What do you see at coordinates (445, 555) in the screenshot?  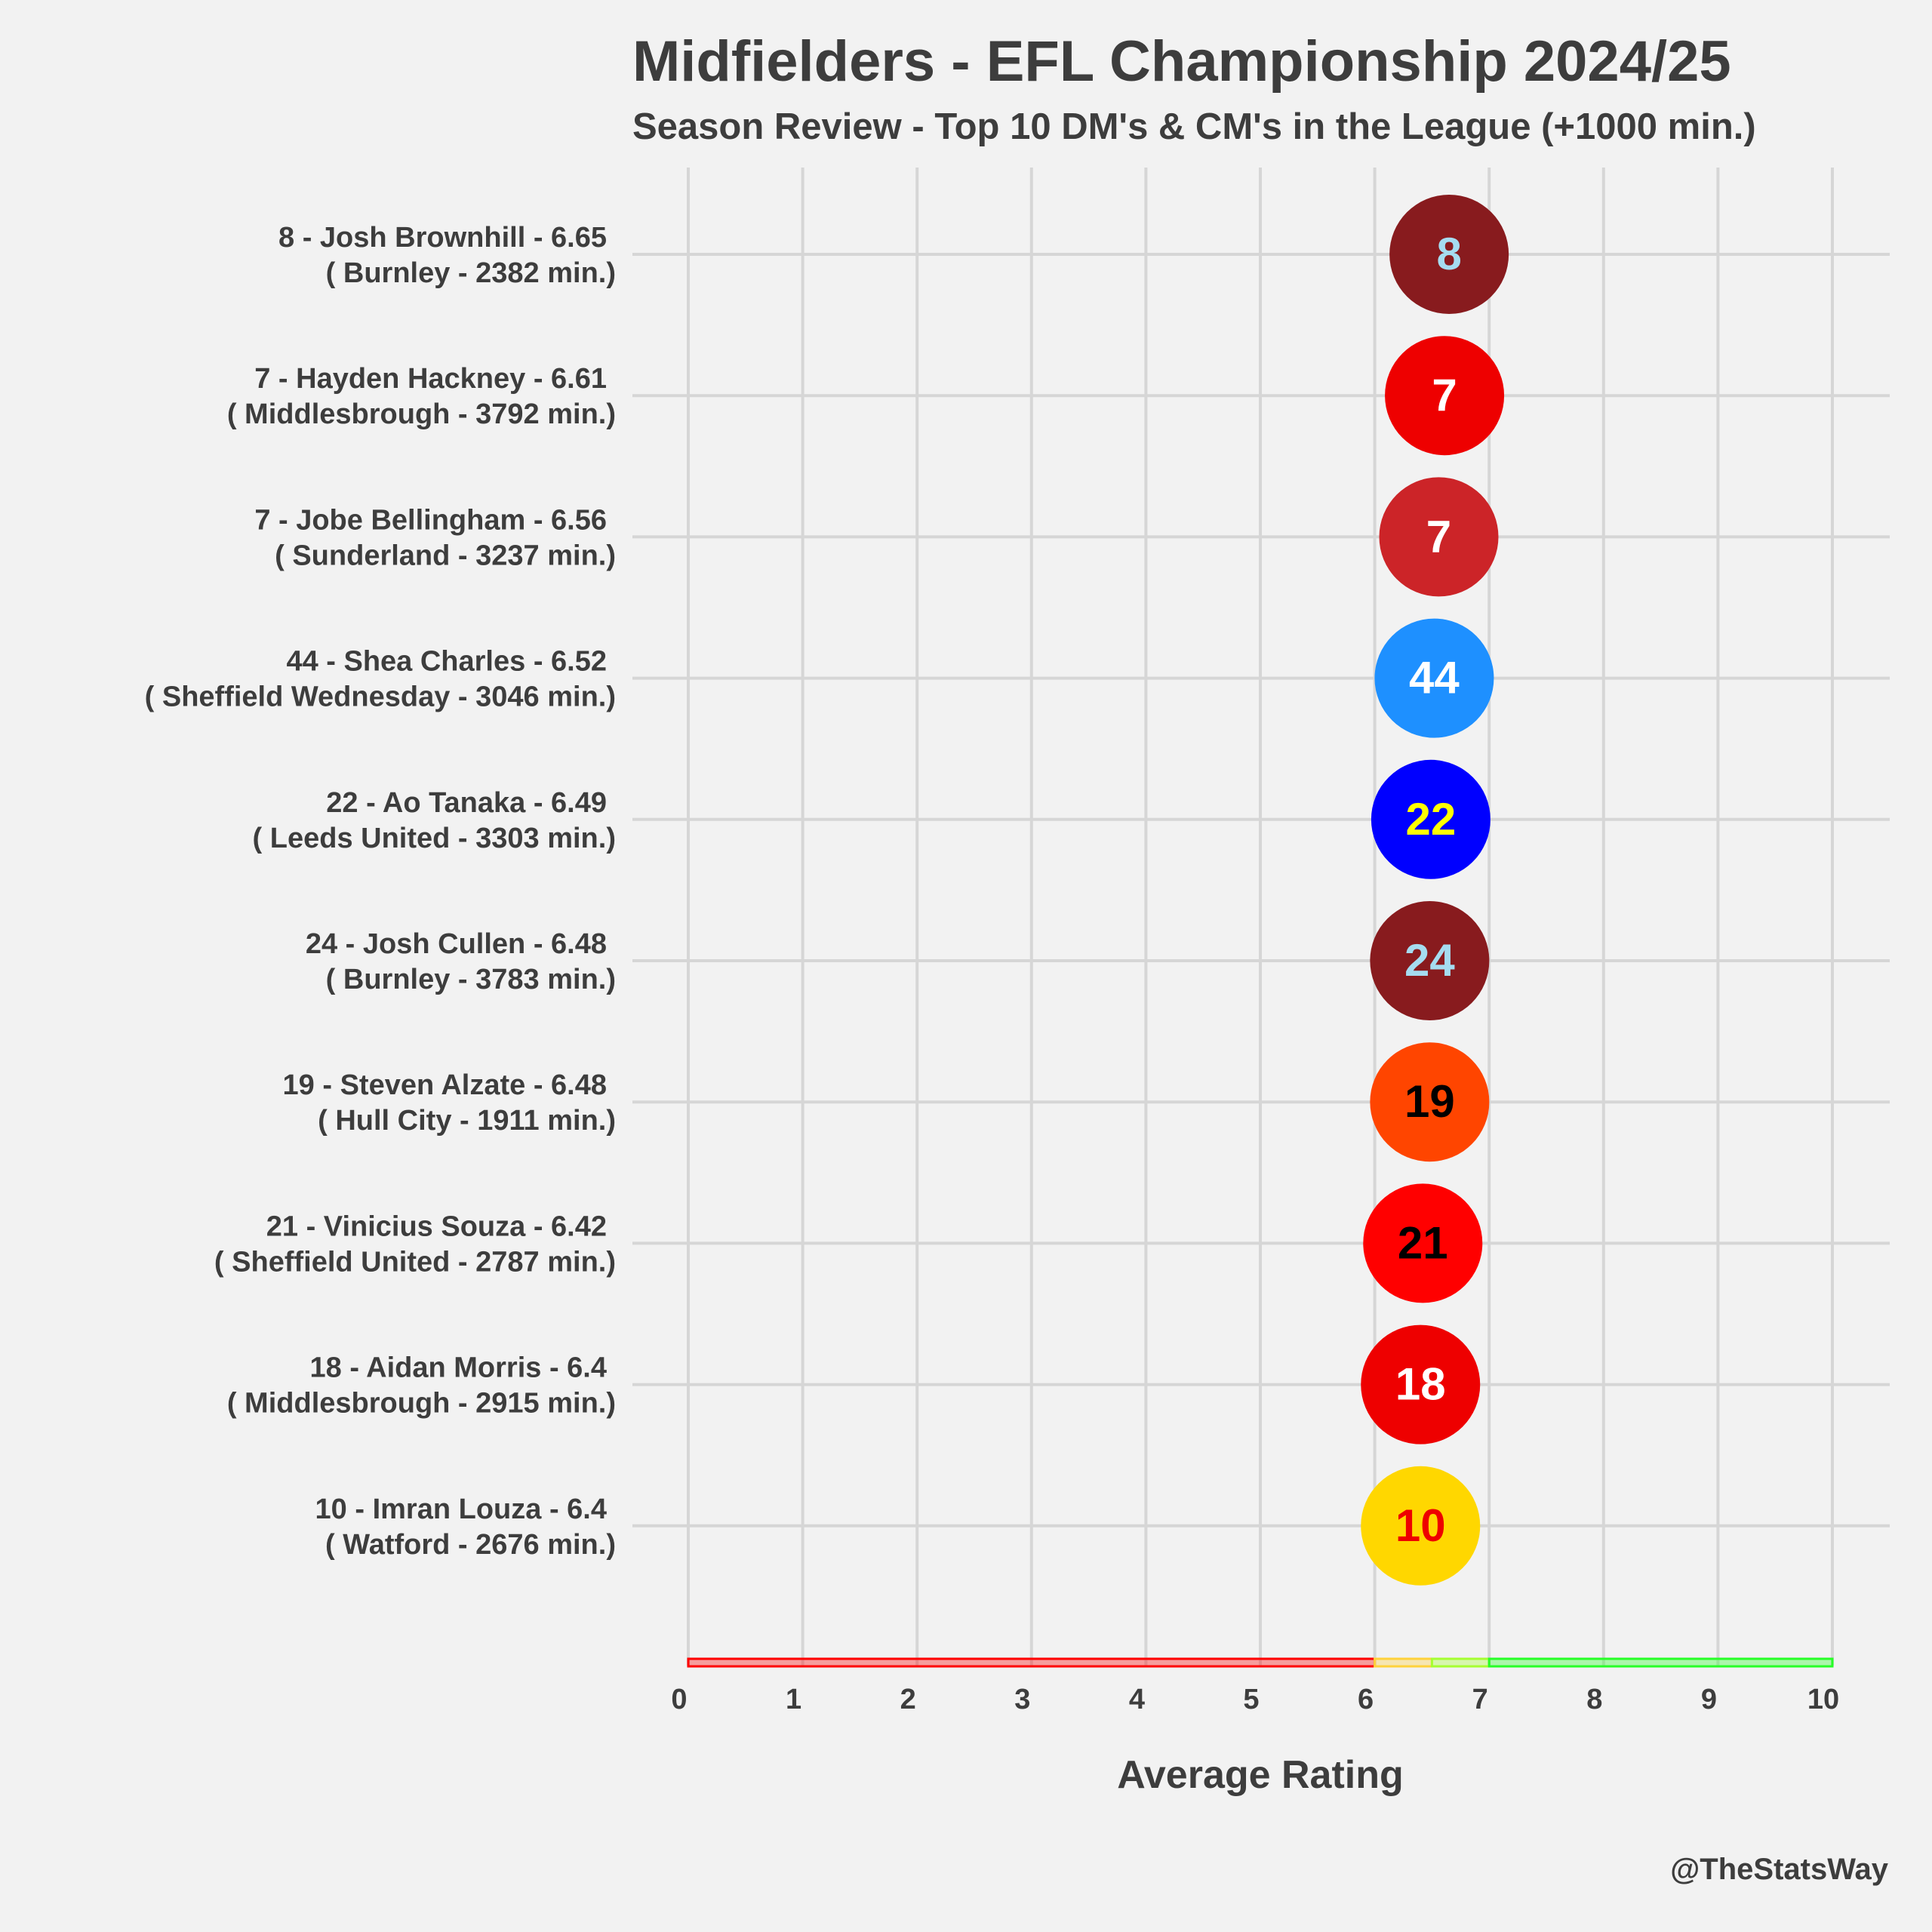 I see `y-label-club: ( Sunderland - 3237 min.)` at bounding box center [445, 555].